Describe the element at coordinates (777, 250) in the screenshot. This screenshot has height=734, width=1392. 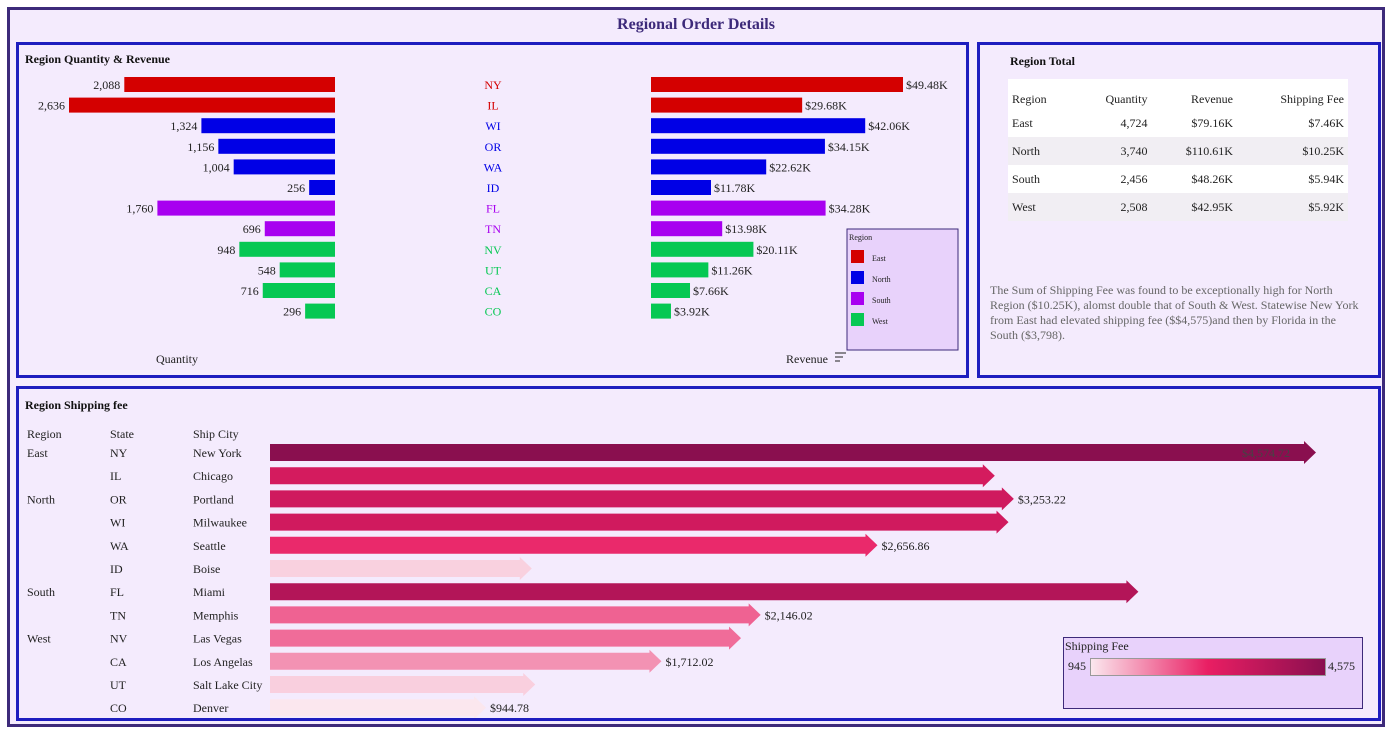
I see `revenue-data-label: $20.11K` at that location.